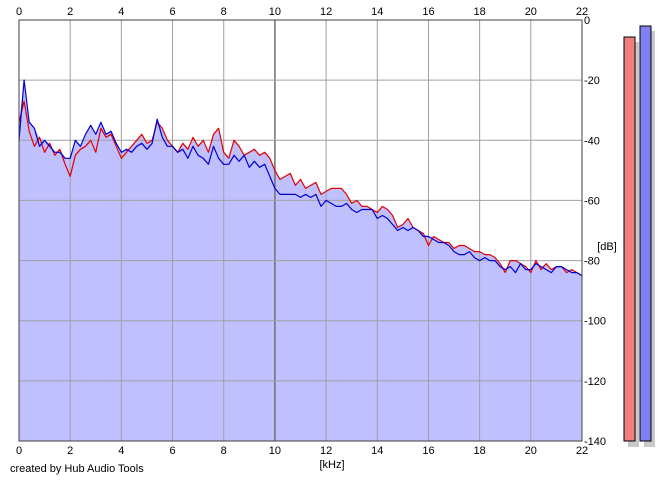  Describe the element at coordinates (331, 465) in the screenshot. I see `x-axis-label: [kHz]` at that location.